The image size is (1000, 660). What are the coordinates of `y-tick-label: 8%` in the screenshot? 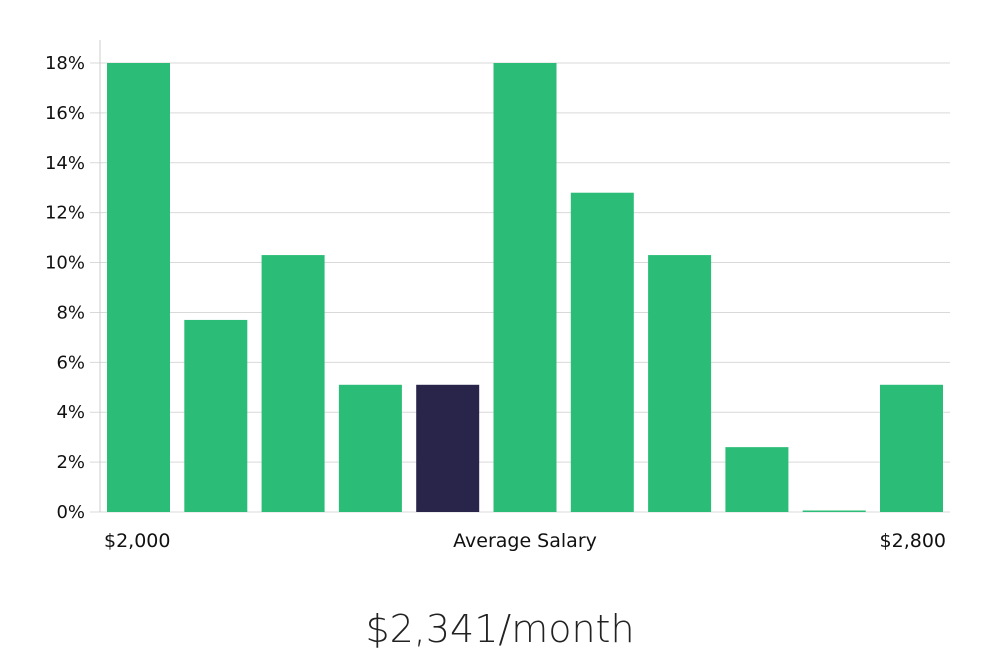 It's located at (70, 312).